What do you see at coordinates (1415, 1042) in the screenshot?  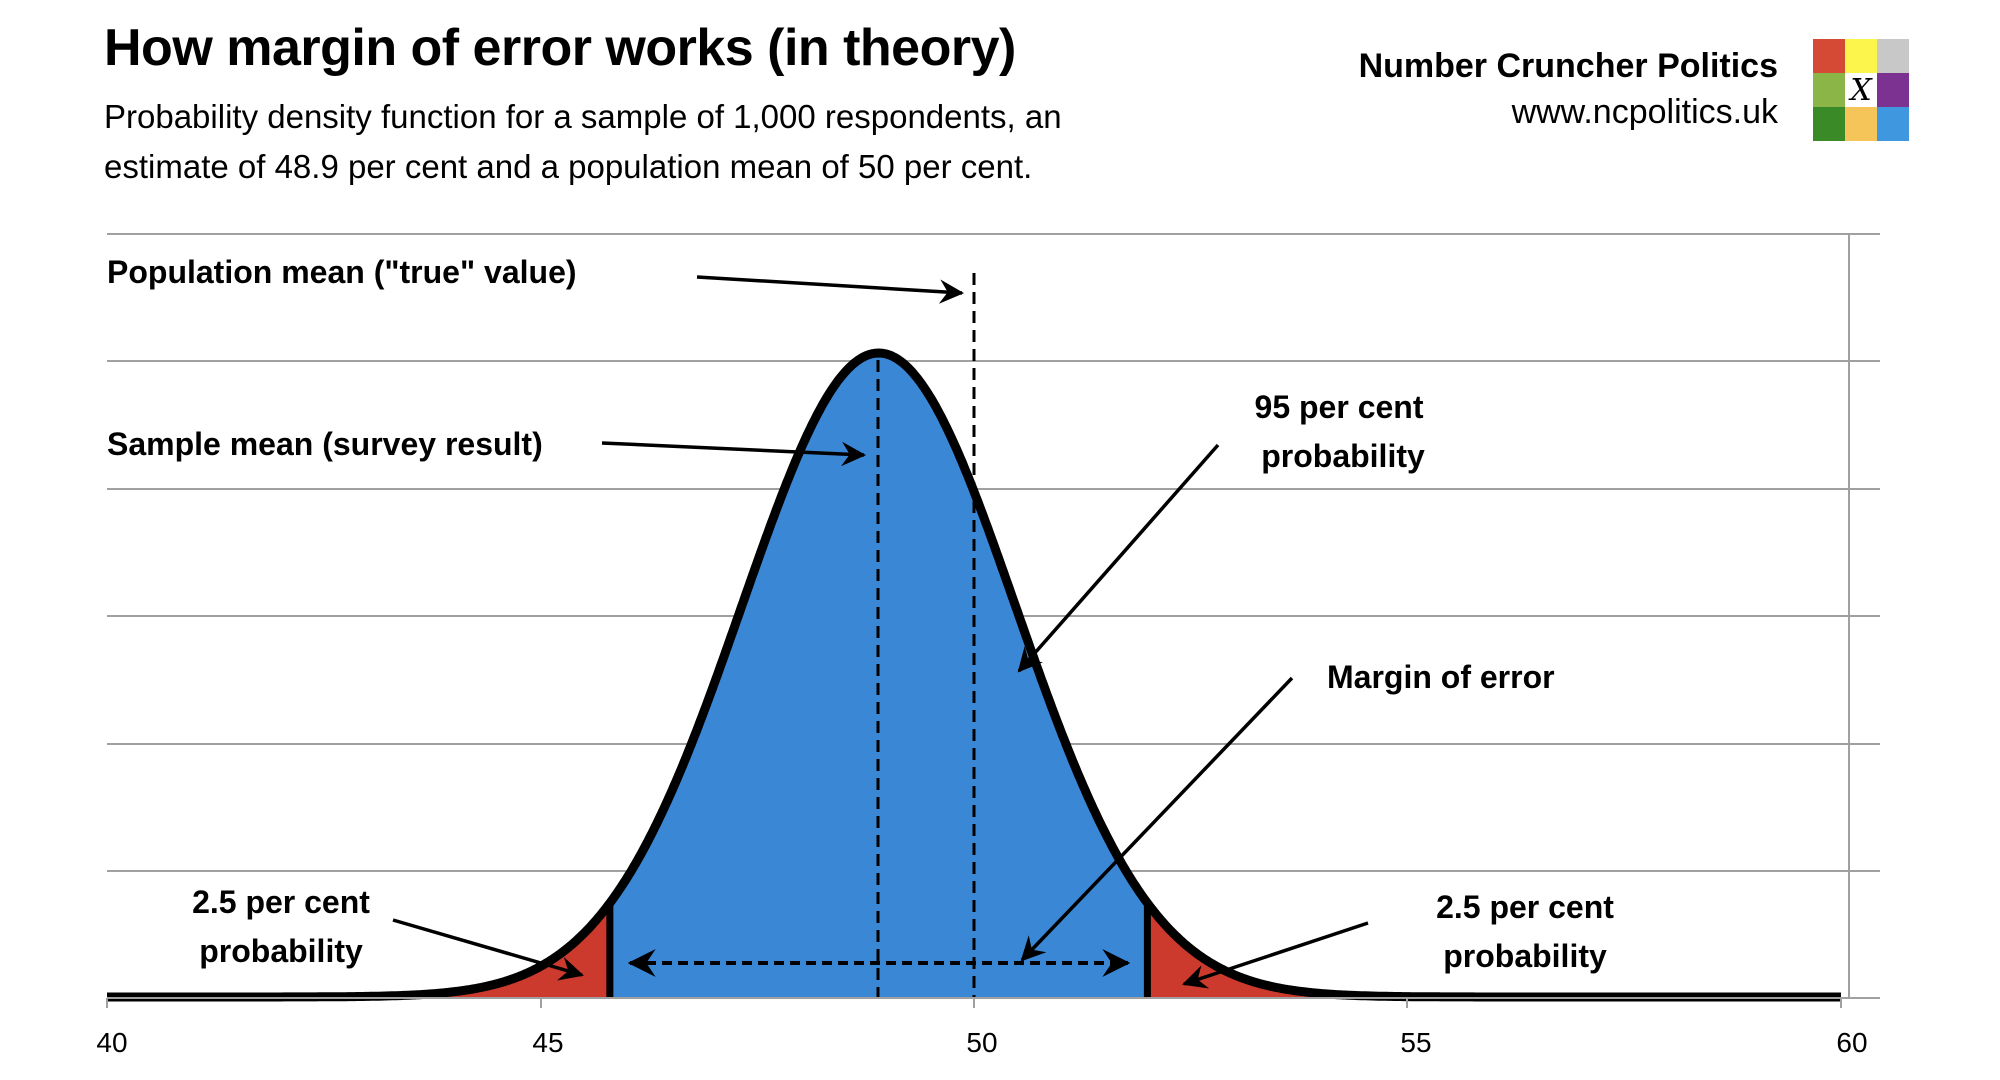 I see `x-tick-label: 55` at bounding box center [1415, 1042].